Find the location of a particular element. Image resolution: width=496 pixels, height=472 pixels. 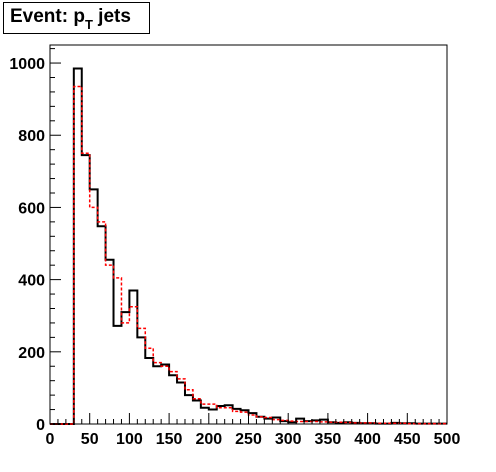

chart-title: Event: pT jets is located at coordinates (76, 18).